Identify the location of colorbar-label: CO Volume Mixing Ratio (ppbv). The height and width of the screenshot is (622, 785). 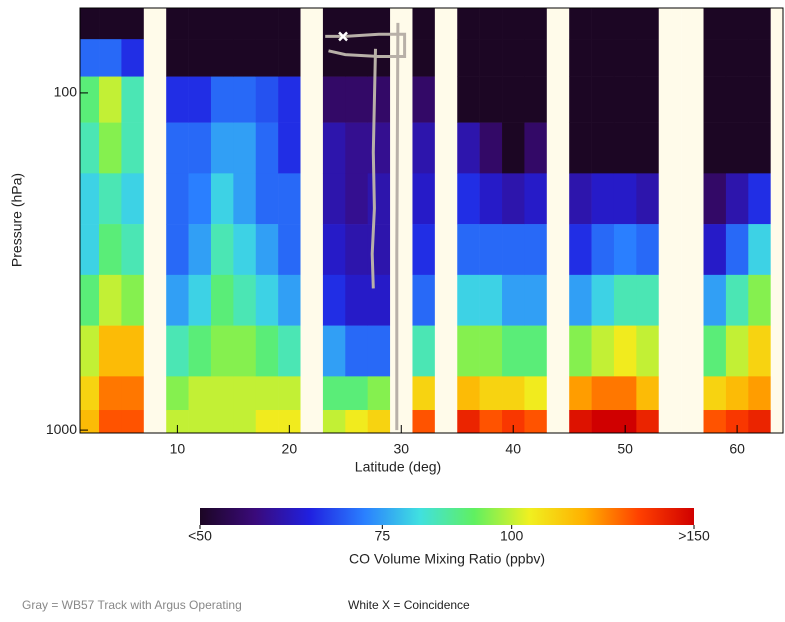
(447, 559).